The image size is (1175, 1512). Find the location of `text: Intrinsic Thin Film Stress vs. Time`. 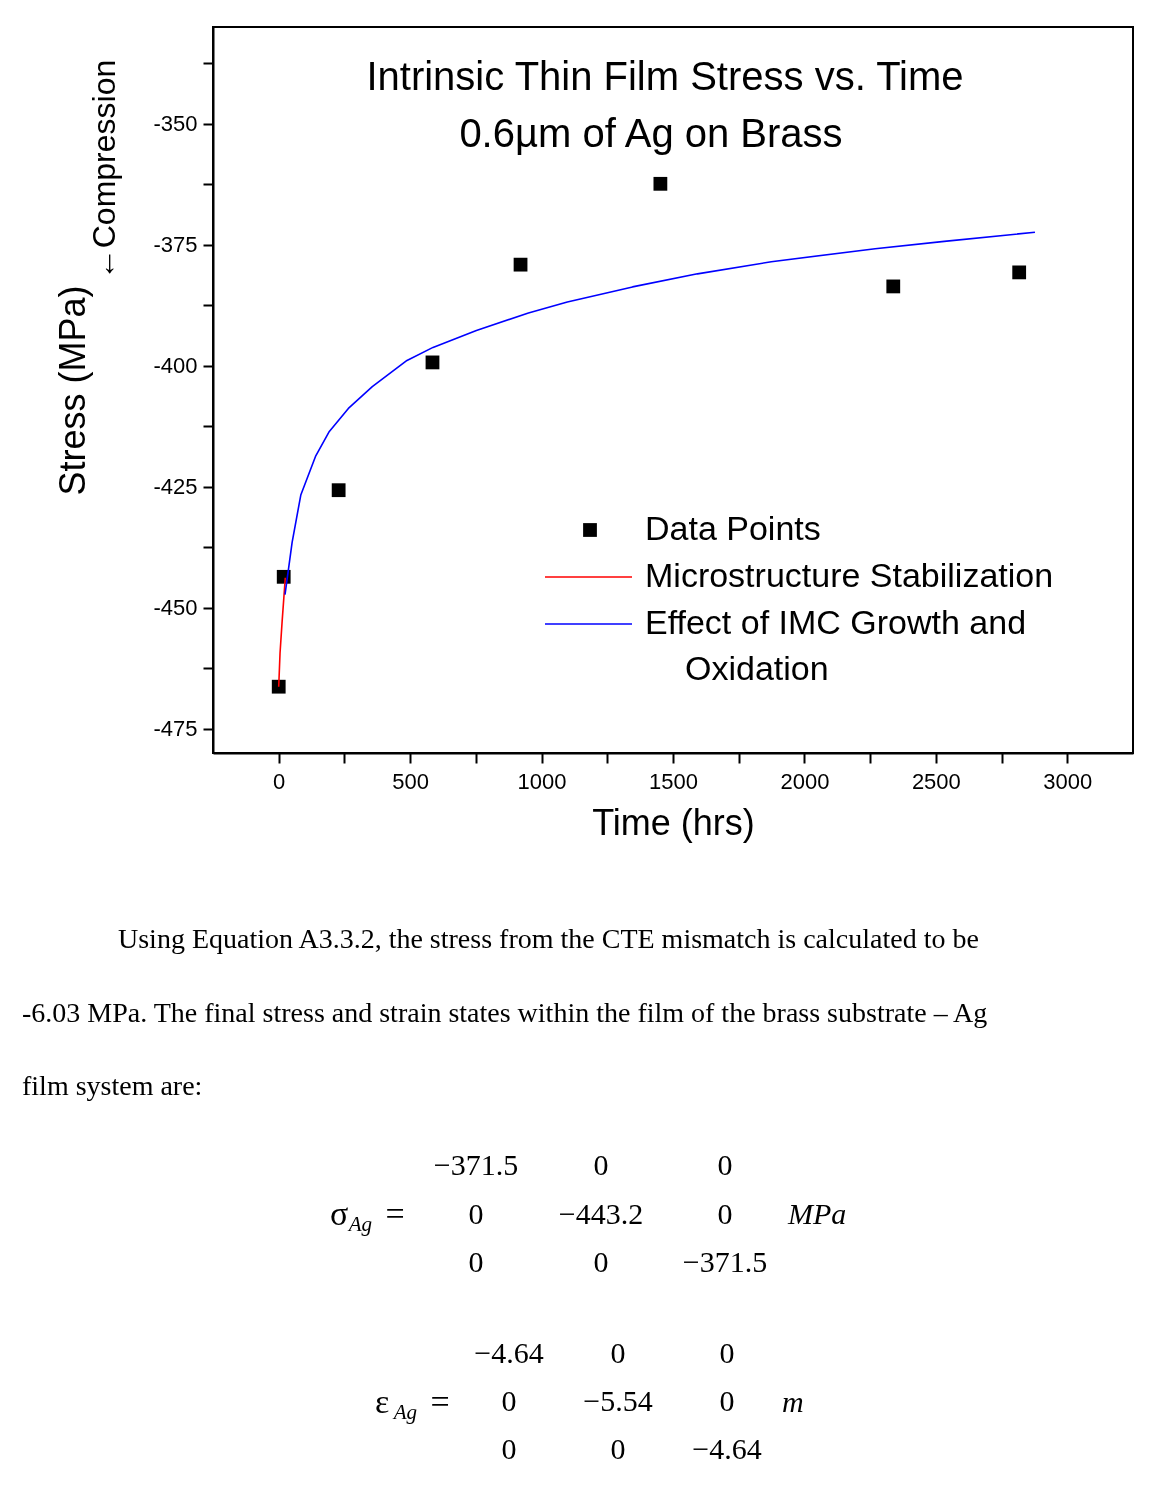

text: Intrinsic Thin Film Stress vs. Time is located at coordinates (665, 76).